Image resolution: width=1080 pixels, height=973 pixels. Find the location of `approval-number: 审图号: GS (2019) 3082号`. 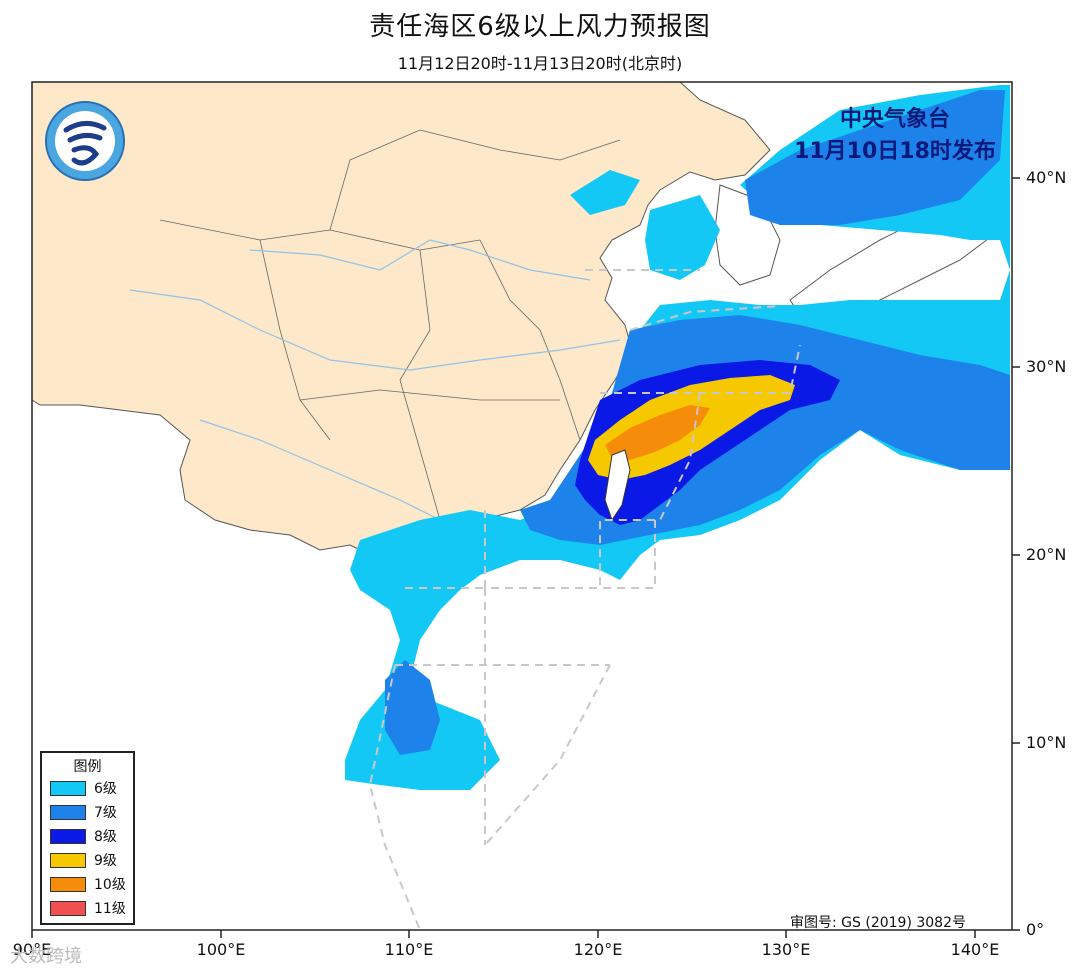

approval-number: 审图号: GS (2019) 3082号 is located at coordinates (878, 923).